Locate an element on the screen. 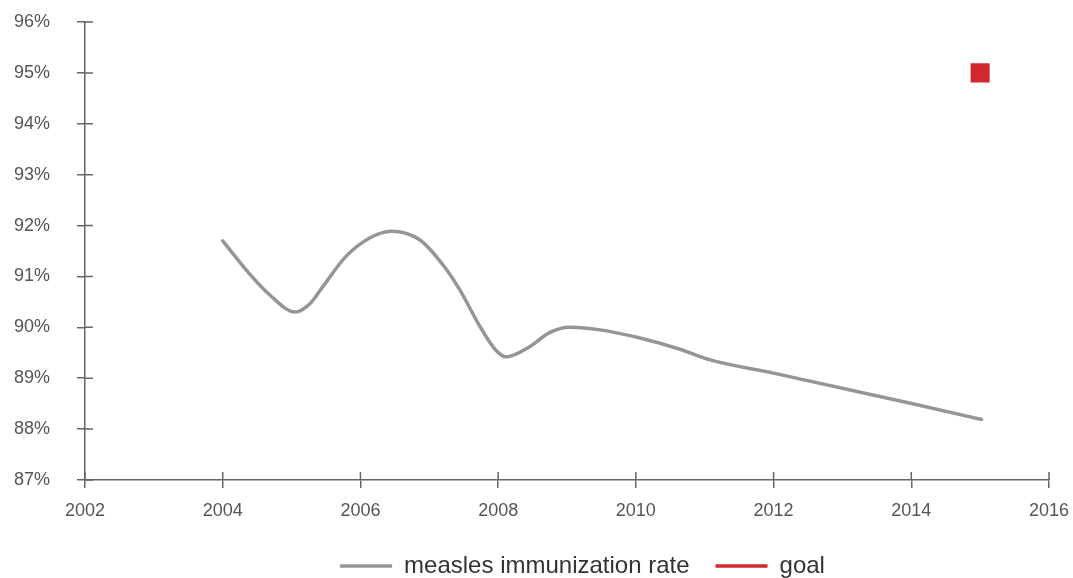 The height and width of the screenshot is (578, 1073). y-tick-label: 93% is located at coordinates (31, 173).